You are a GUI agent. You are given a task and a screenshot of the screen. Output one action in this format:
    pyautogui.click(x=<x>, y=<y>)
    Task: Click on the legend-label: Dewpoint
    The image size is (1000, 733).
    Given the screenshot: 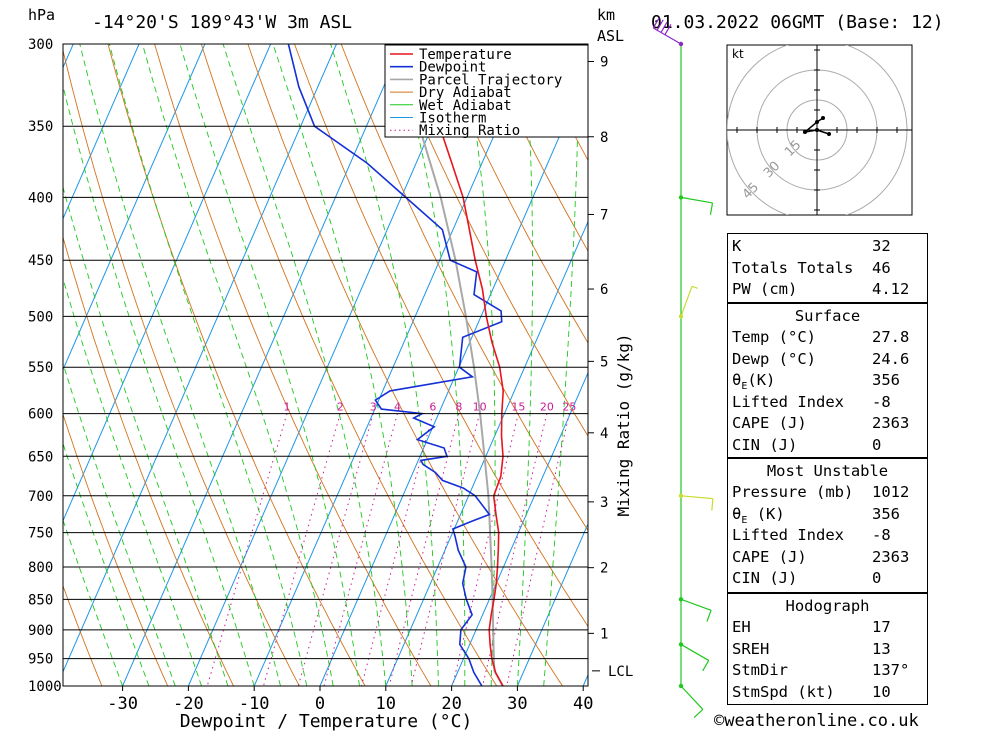 What is the action you would take?
    pyautogui.click(x=452, y=68)
    